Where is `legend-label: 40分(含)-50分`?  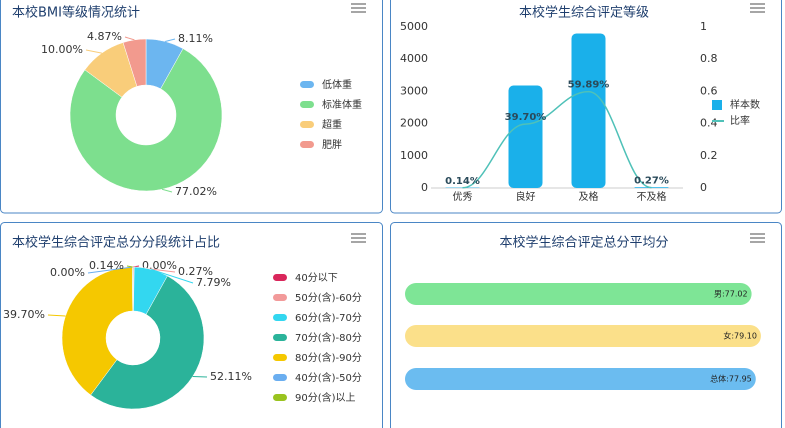
legend-label: 40分(含)-50分 is located at coordinates (328, 377).